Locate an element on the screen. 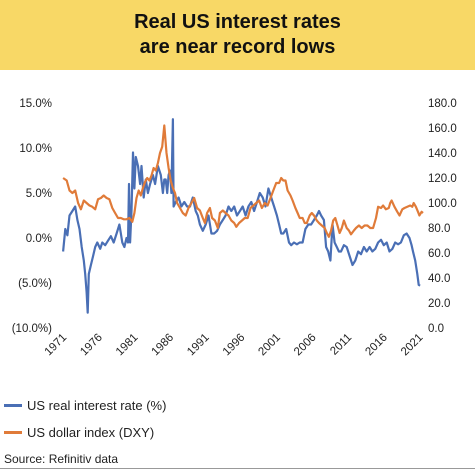 This screenshot has width=475, height=474. y-right-tick-label: 60.0 is located at coordinates (439, 254).